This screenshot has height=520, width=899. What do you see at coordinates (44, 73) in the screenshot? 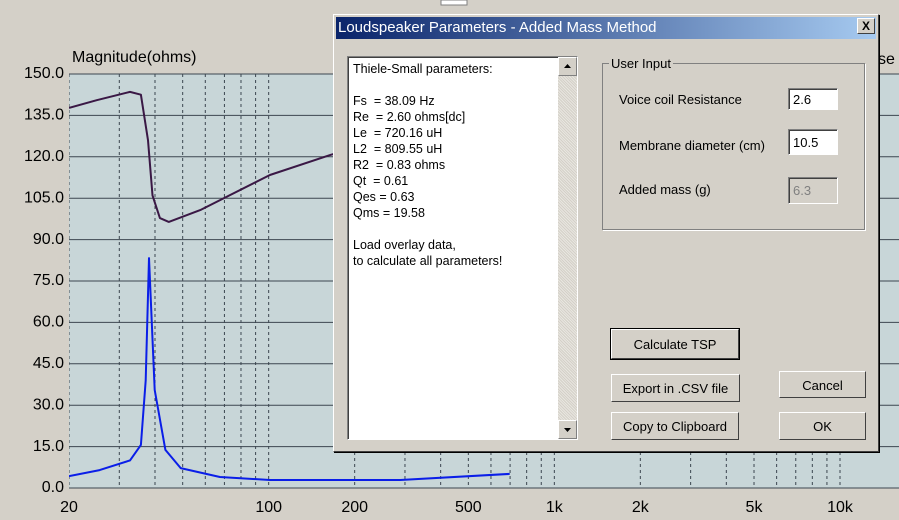
I see `y-tick-label: 150.0` at bounding box center [44, 73].